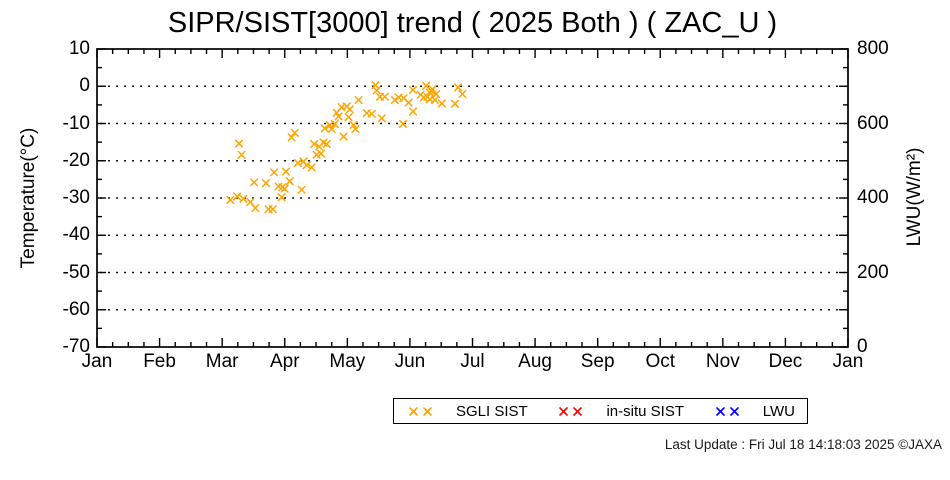 The image size is (950, 480). I want to click on x-tick-label: Aug, so click(535, 361).